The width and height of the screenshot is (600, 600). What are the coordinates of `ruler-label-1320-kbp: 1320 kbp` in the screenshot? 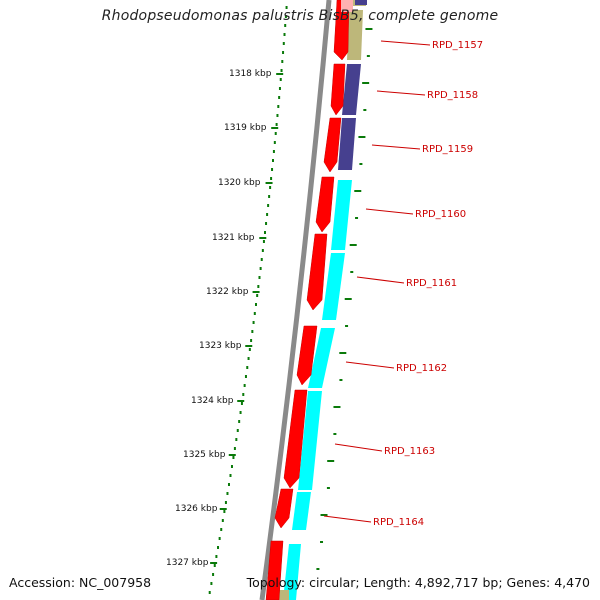 It's located at (239, 183).